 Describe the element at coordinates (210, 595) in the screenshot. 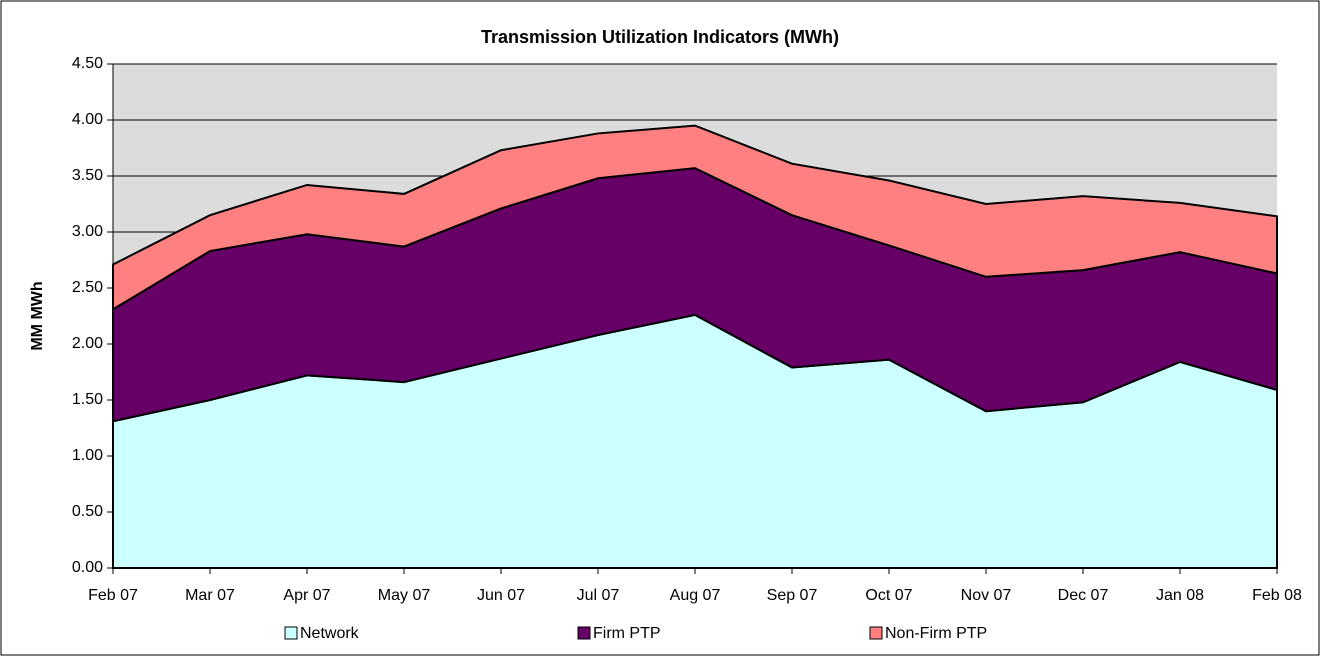

I see `x-tick-label: Mar 07` at that location.